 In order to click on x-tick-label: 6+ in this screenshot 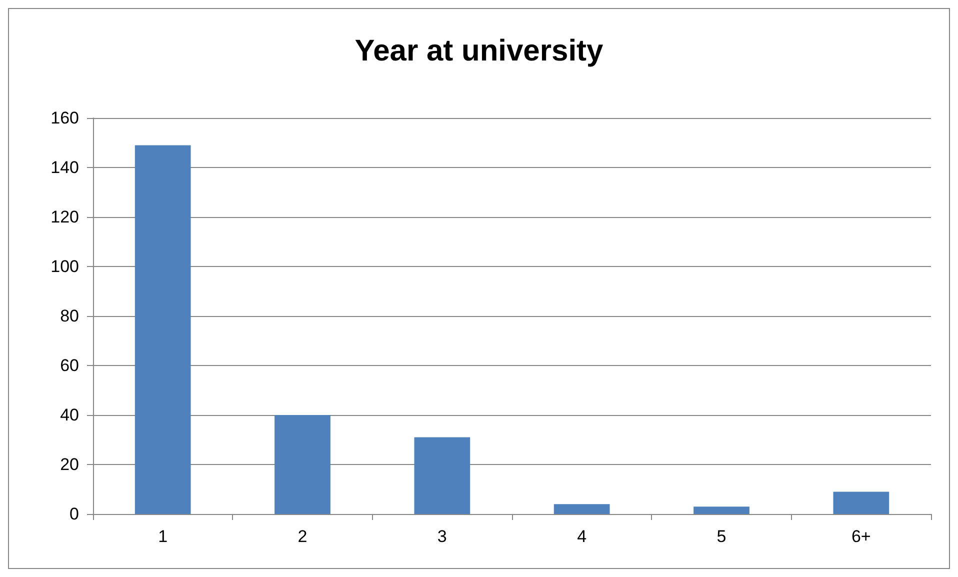, I will do `click(861, 536)`.